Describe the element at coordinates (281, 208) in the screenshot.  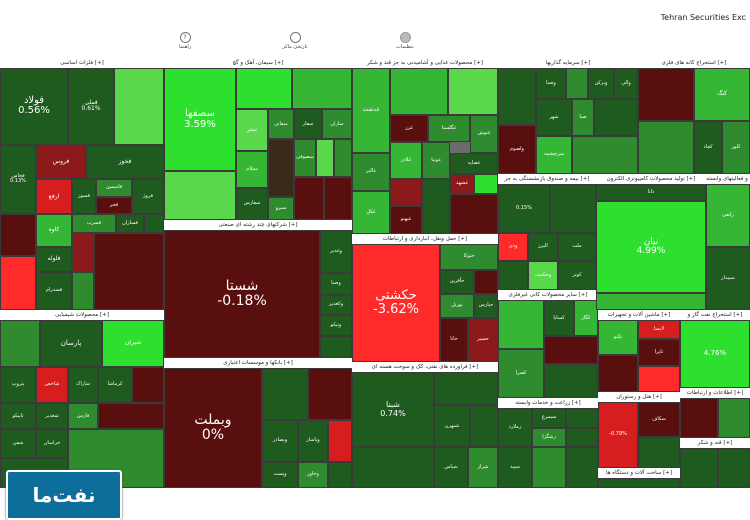
I see `stock-tile: سیرو` at that location.